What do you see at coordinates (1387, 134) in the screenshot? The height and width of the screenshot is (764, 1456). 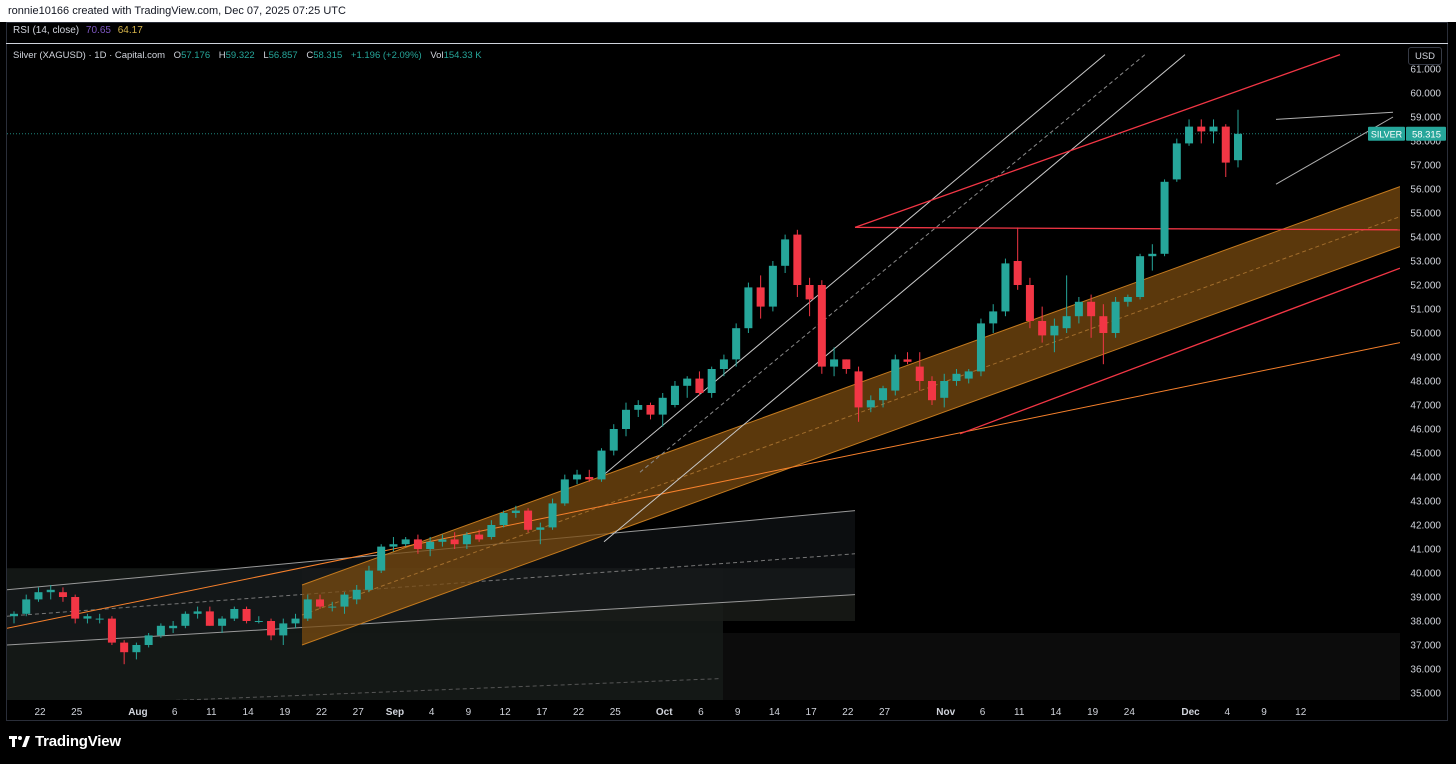 I see `price-tag-symbol: SILVER` at bounding box center [1387, 134].